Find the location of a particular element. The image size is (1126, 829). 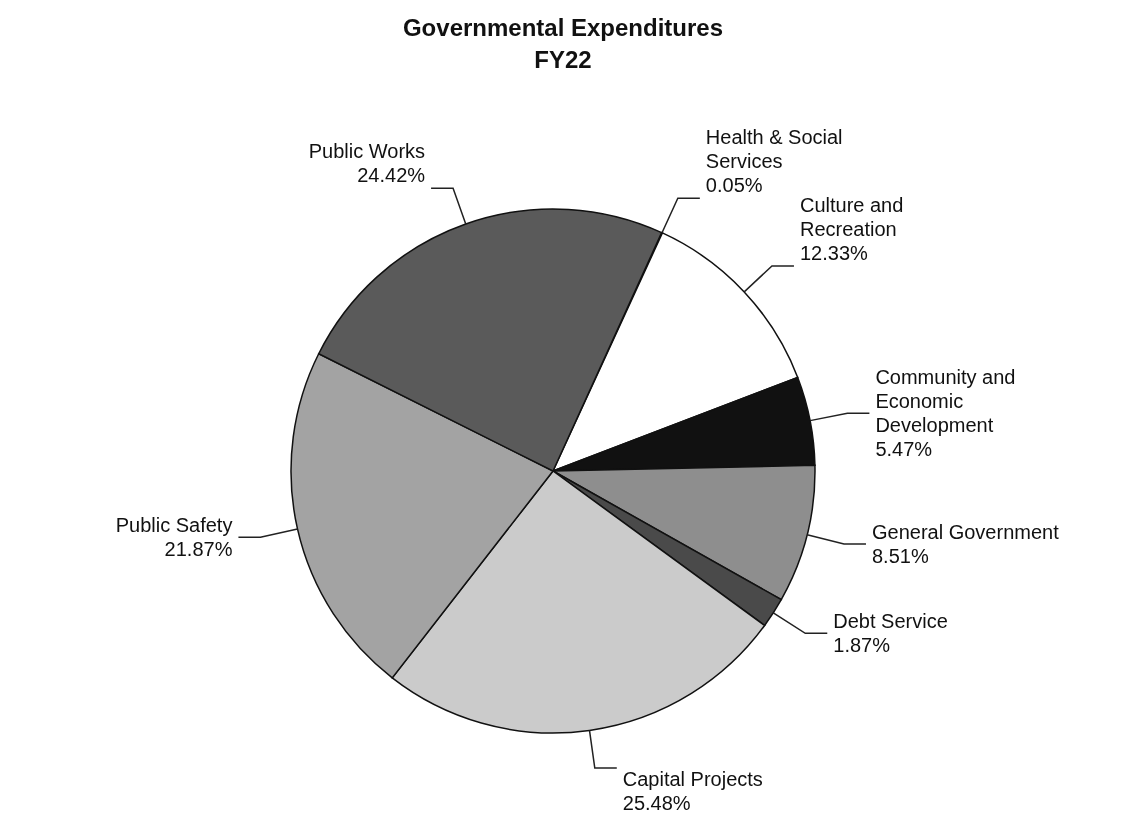

data-label: 25.48% is located at coordinates (656, 803).